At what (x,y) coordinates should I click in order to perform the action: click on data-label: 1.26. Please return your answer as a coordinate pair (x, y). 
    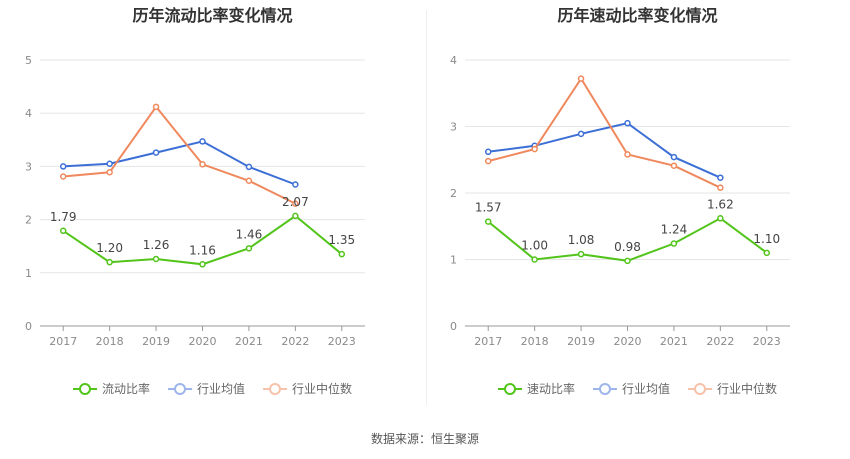
    Looking at the image, I should click on (156, 245).